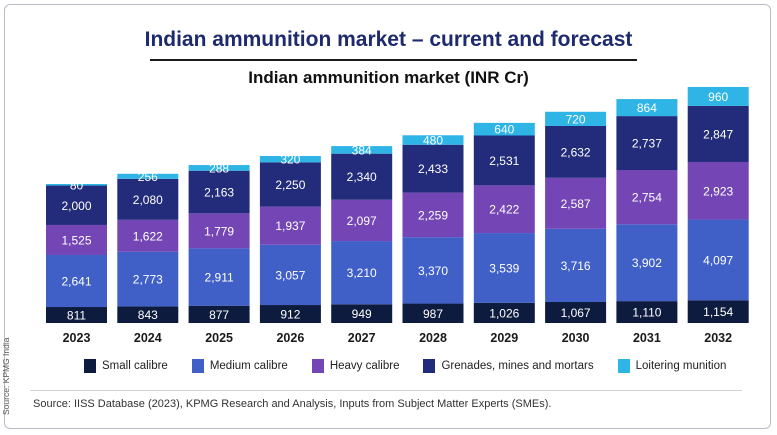 This screenshot has width=777, height=435. I want to click on x-tick-label: 2024, so click(148, 338).